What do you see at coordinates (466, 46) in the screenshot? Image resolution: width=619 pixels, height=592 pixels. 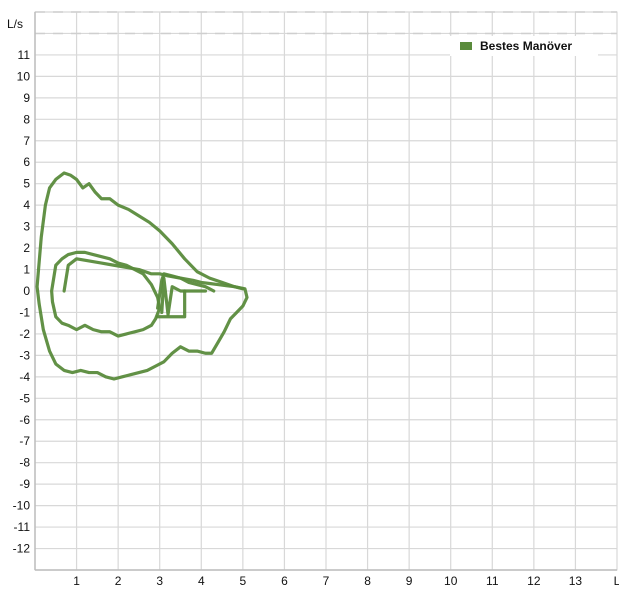 I see `legend-swatch` at bounding box center [466, 46].